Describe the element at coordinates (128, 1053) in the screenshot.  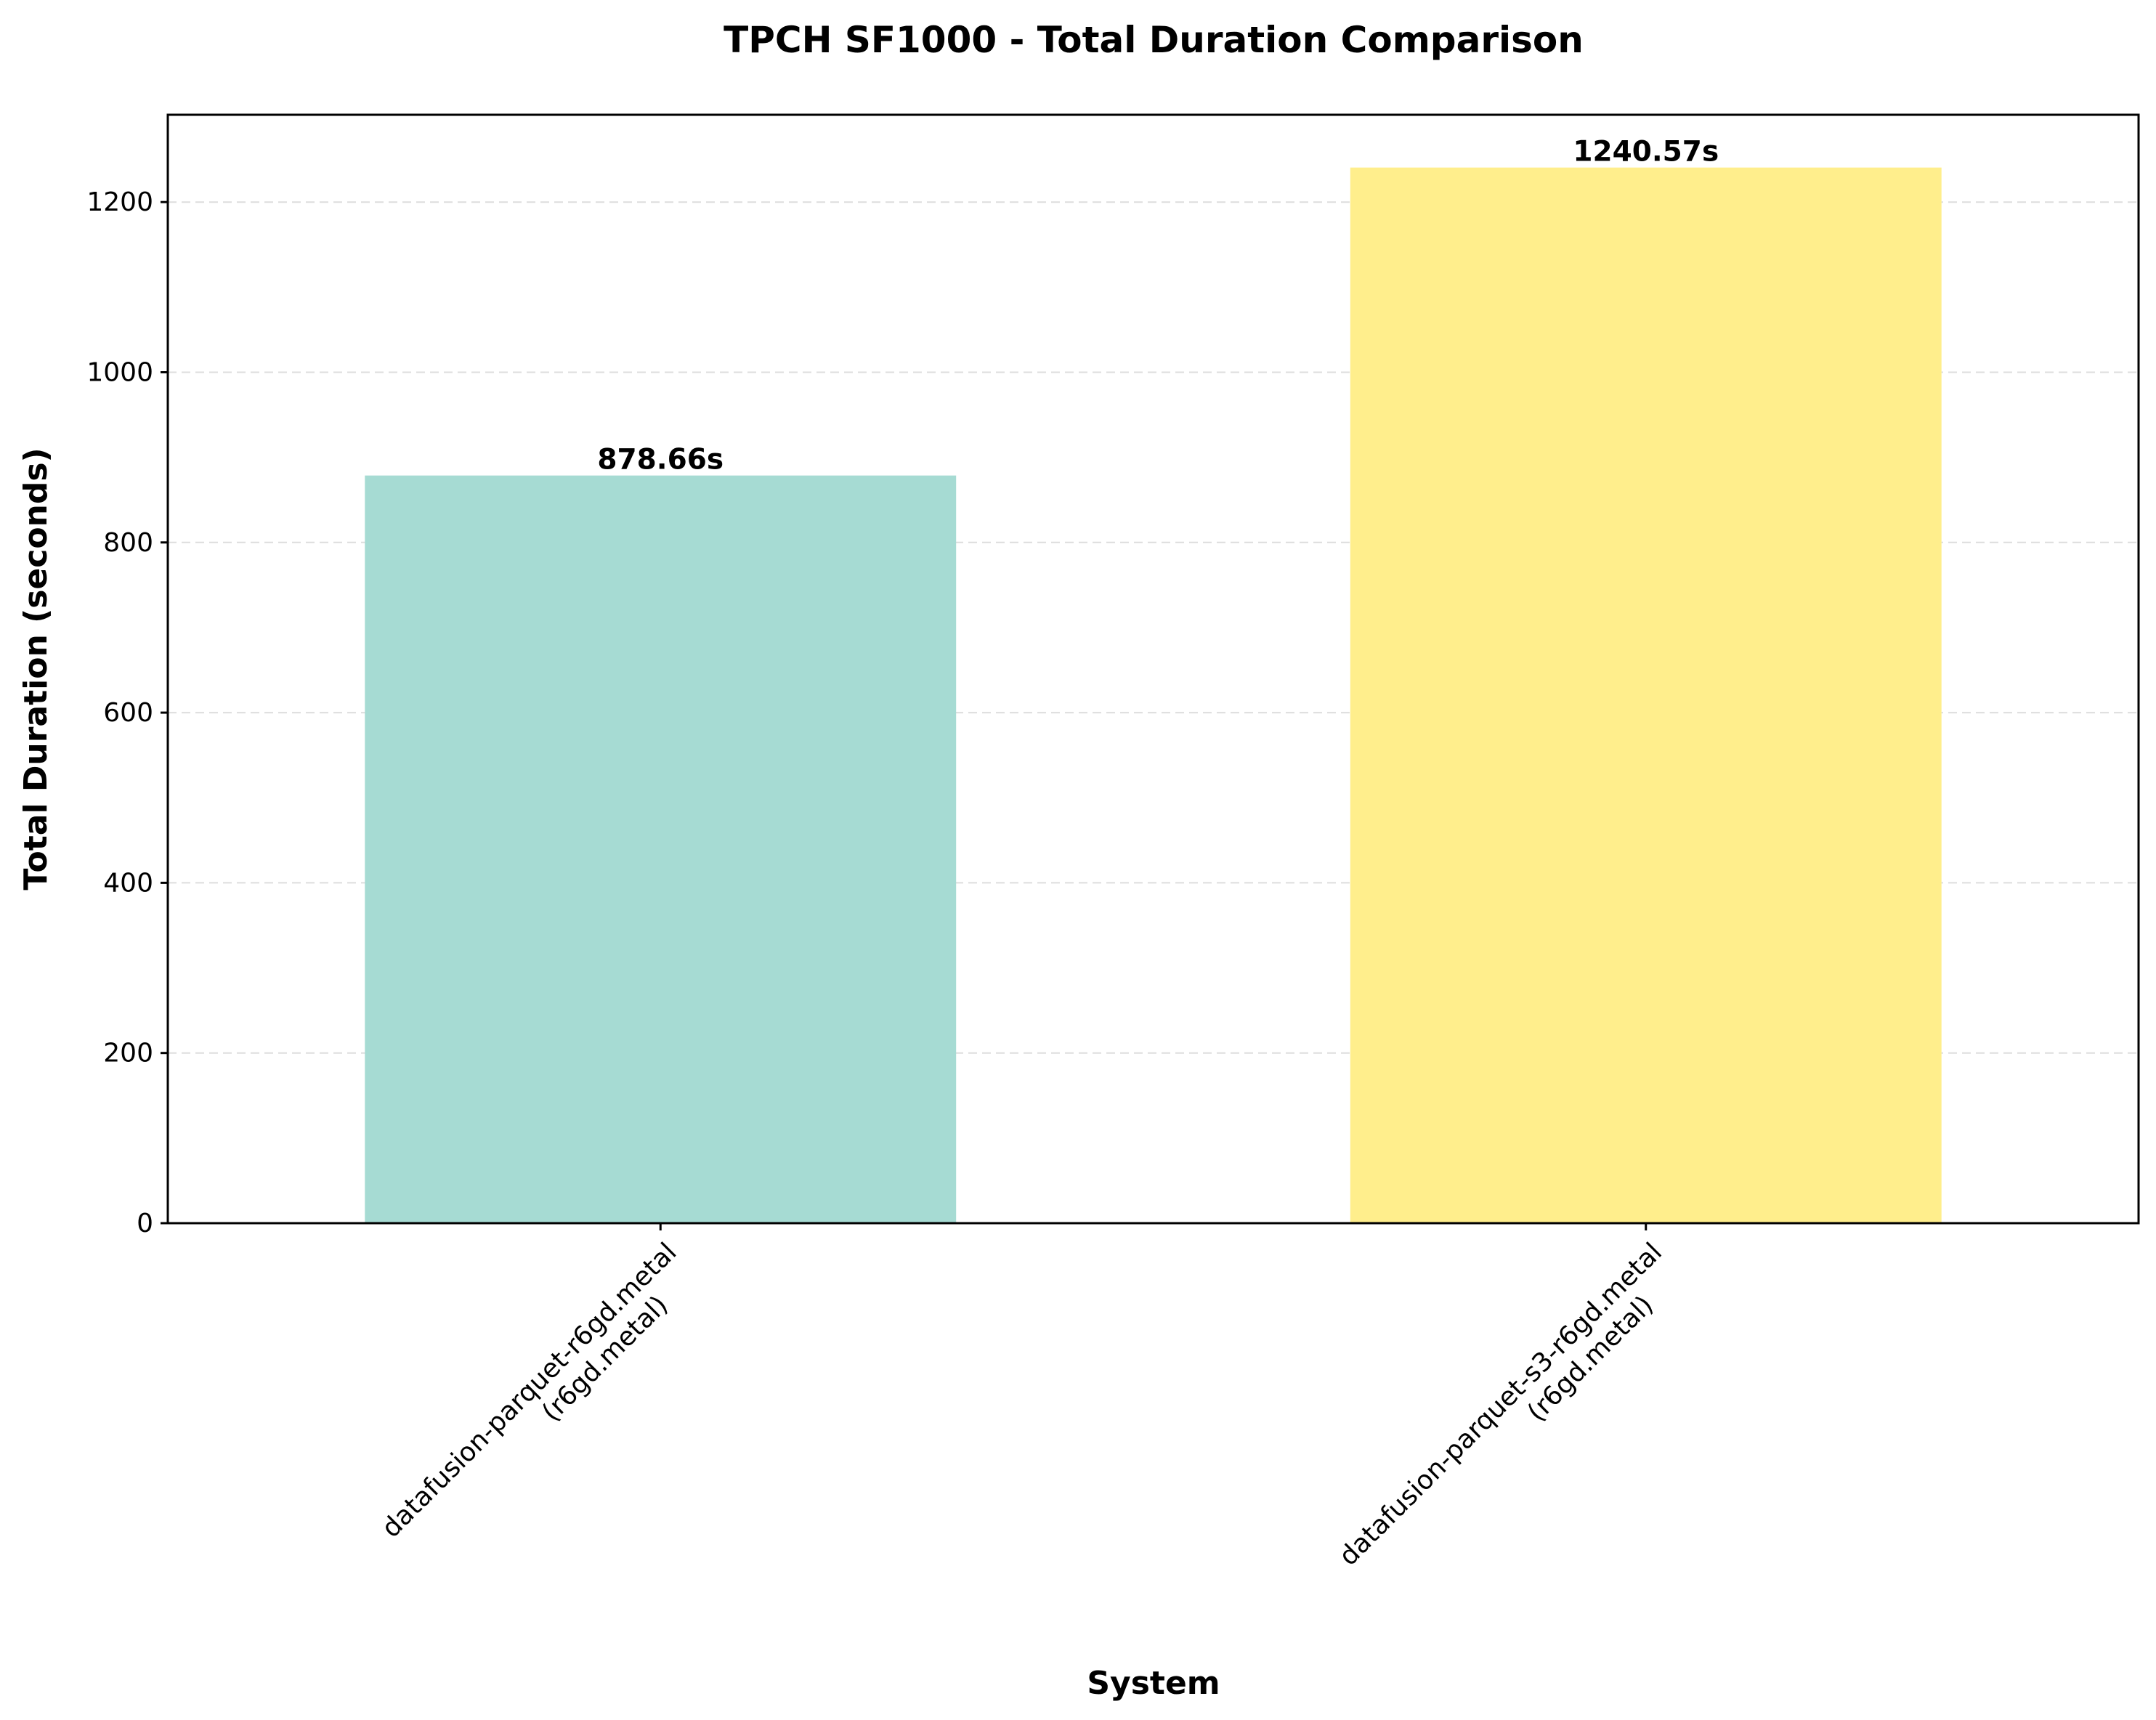
I see `y-tick-label: 200` at that location.